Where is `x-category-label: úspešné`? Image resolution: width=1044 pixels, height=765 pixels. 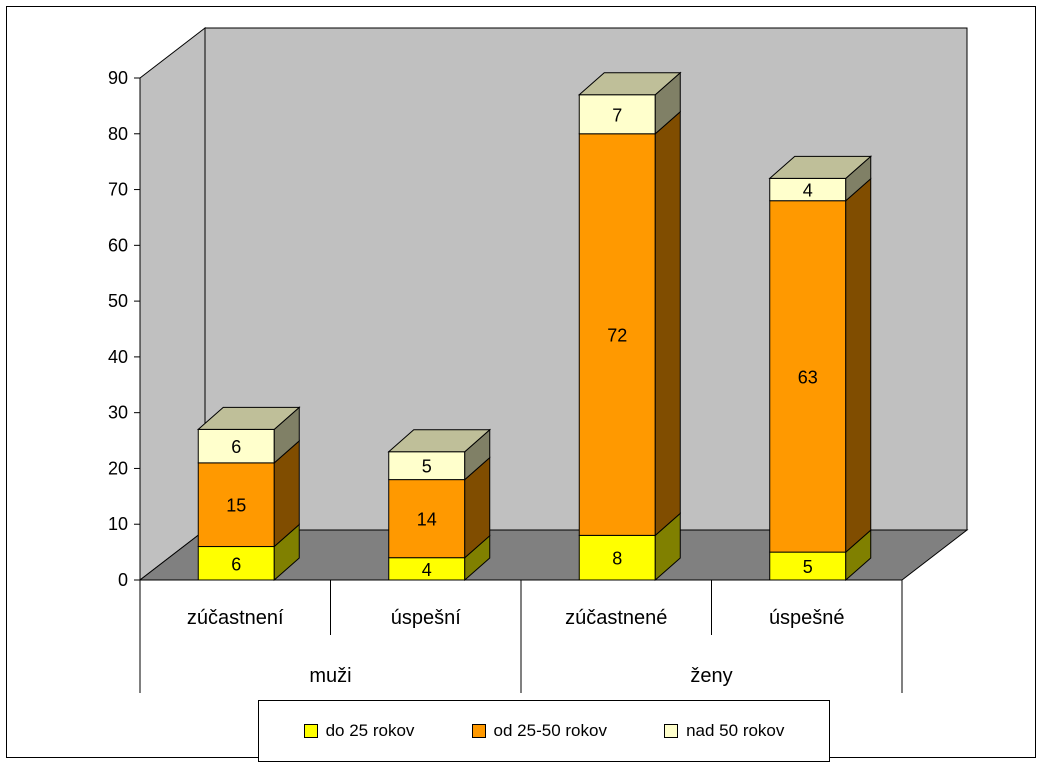
x-category-label: úspešné is located at coordinates (807, 618).